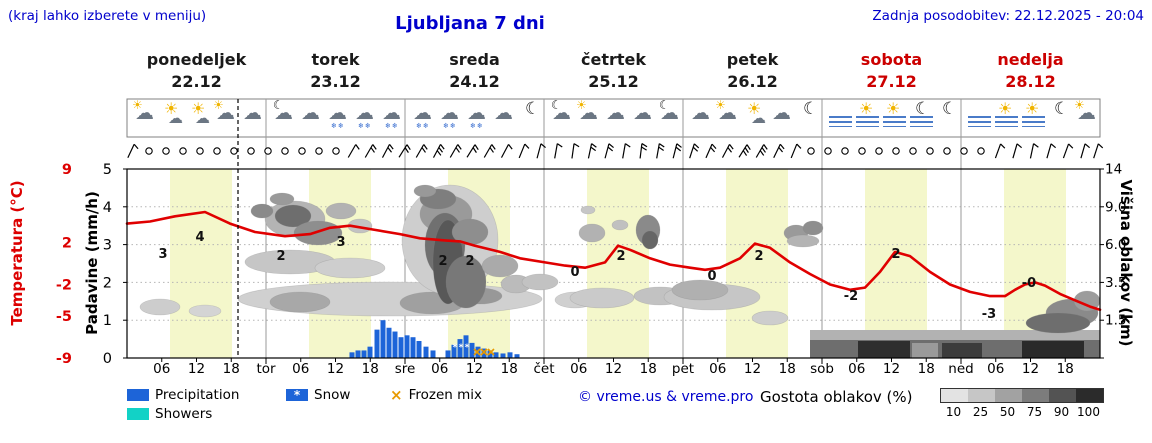 The image size is (1152, 443). I want to click on cloud-axis-tick: 14, so click(1113, 170).